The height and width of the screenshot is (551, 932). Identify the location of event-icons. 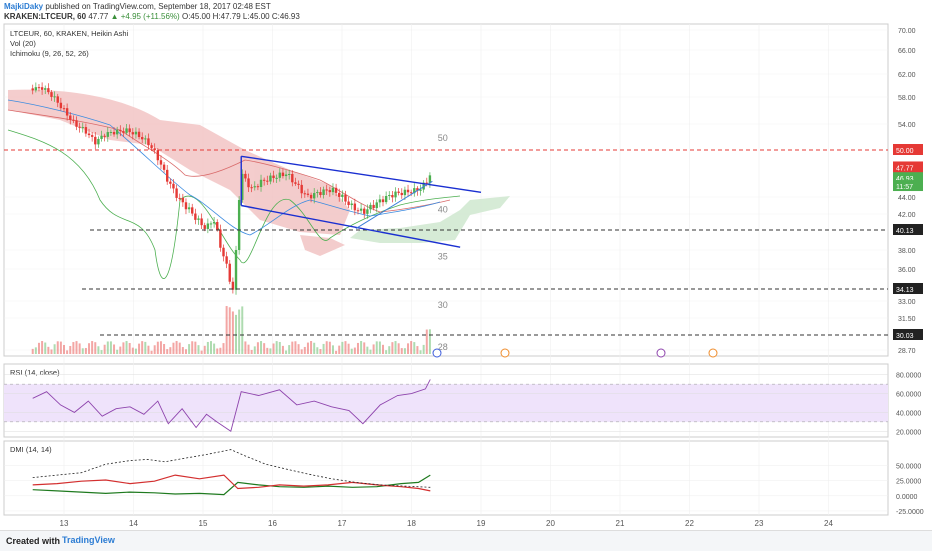
(575, 353).